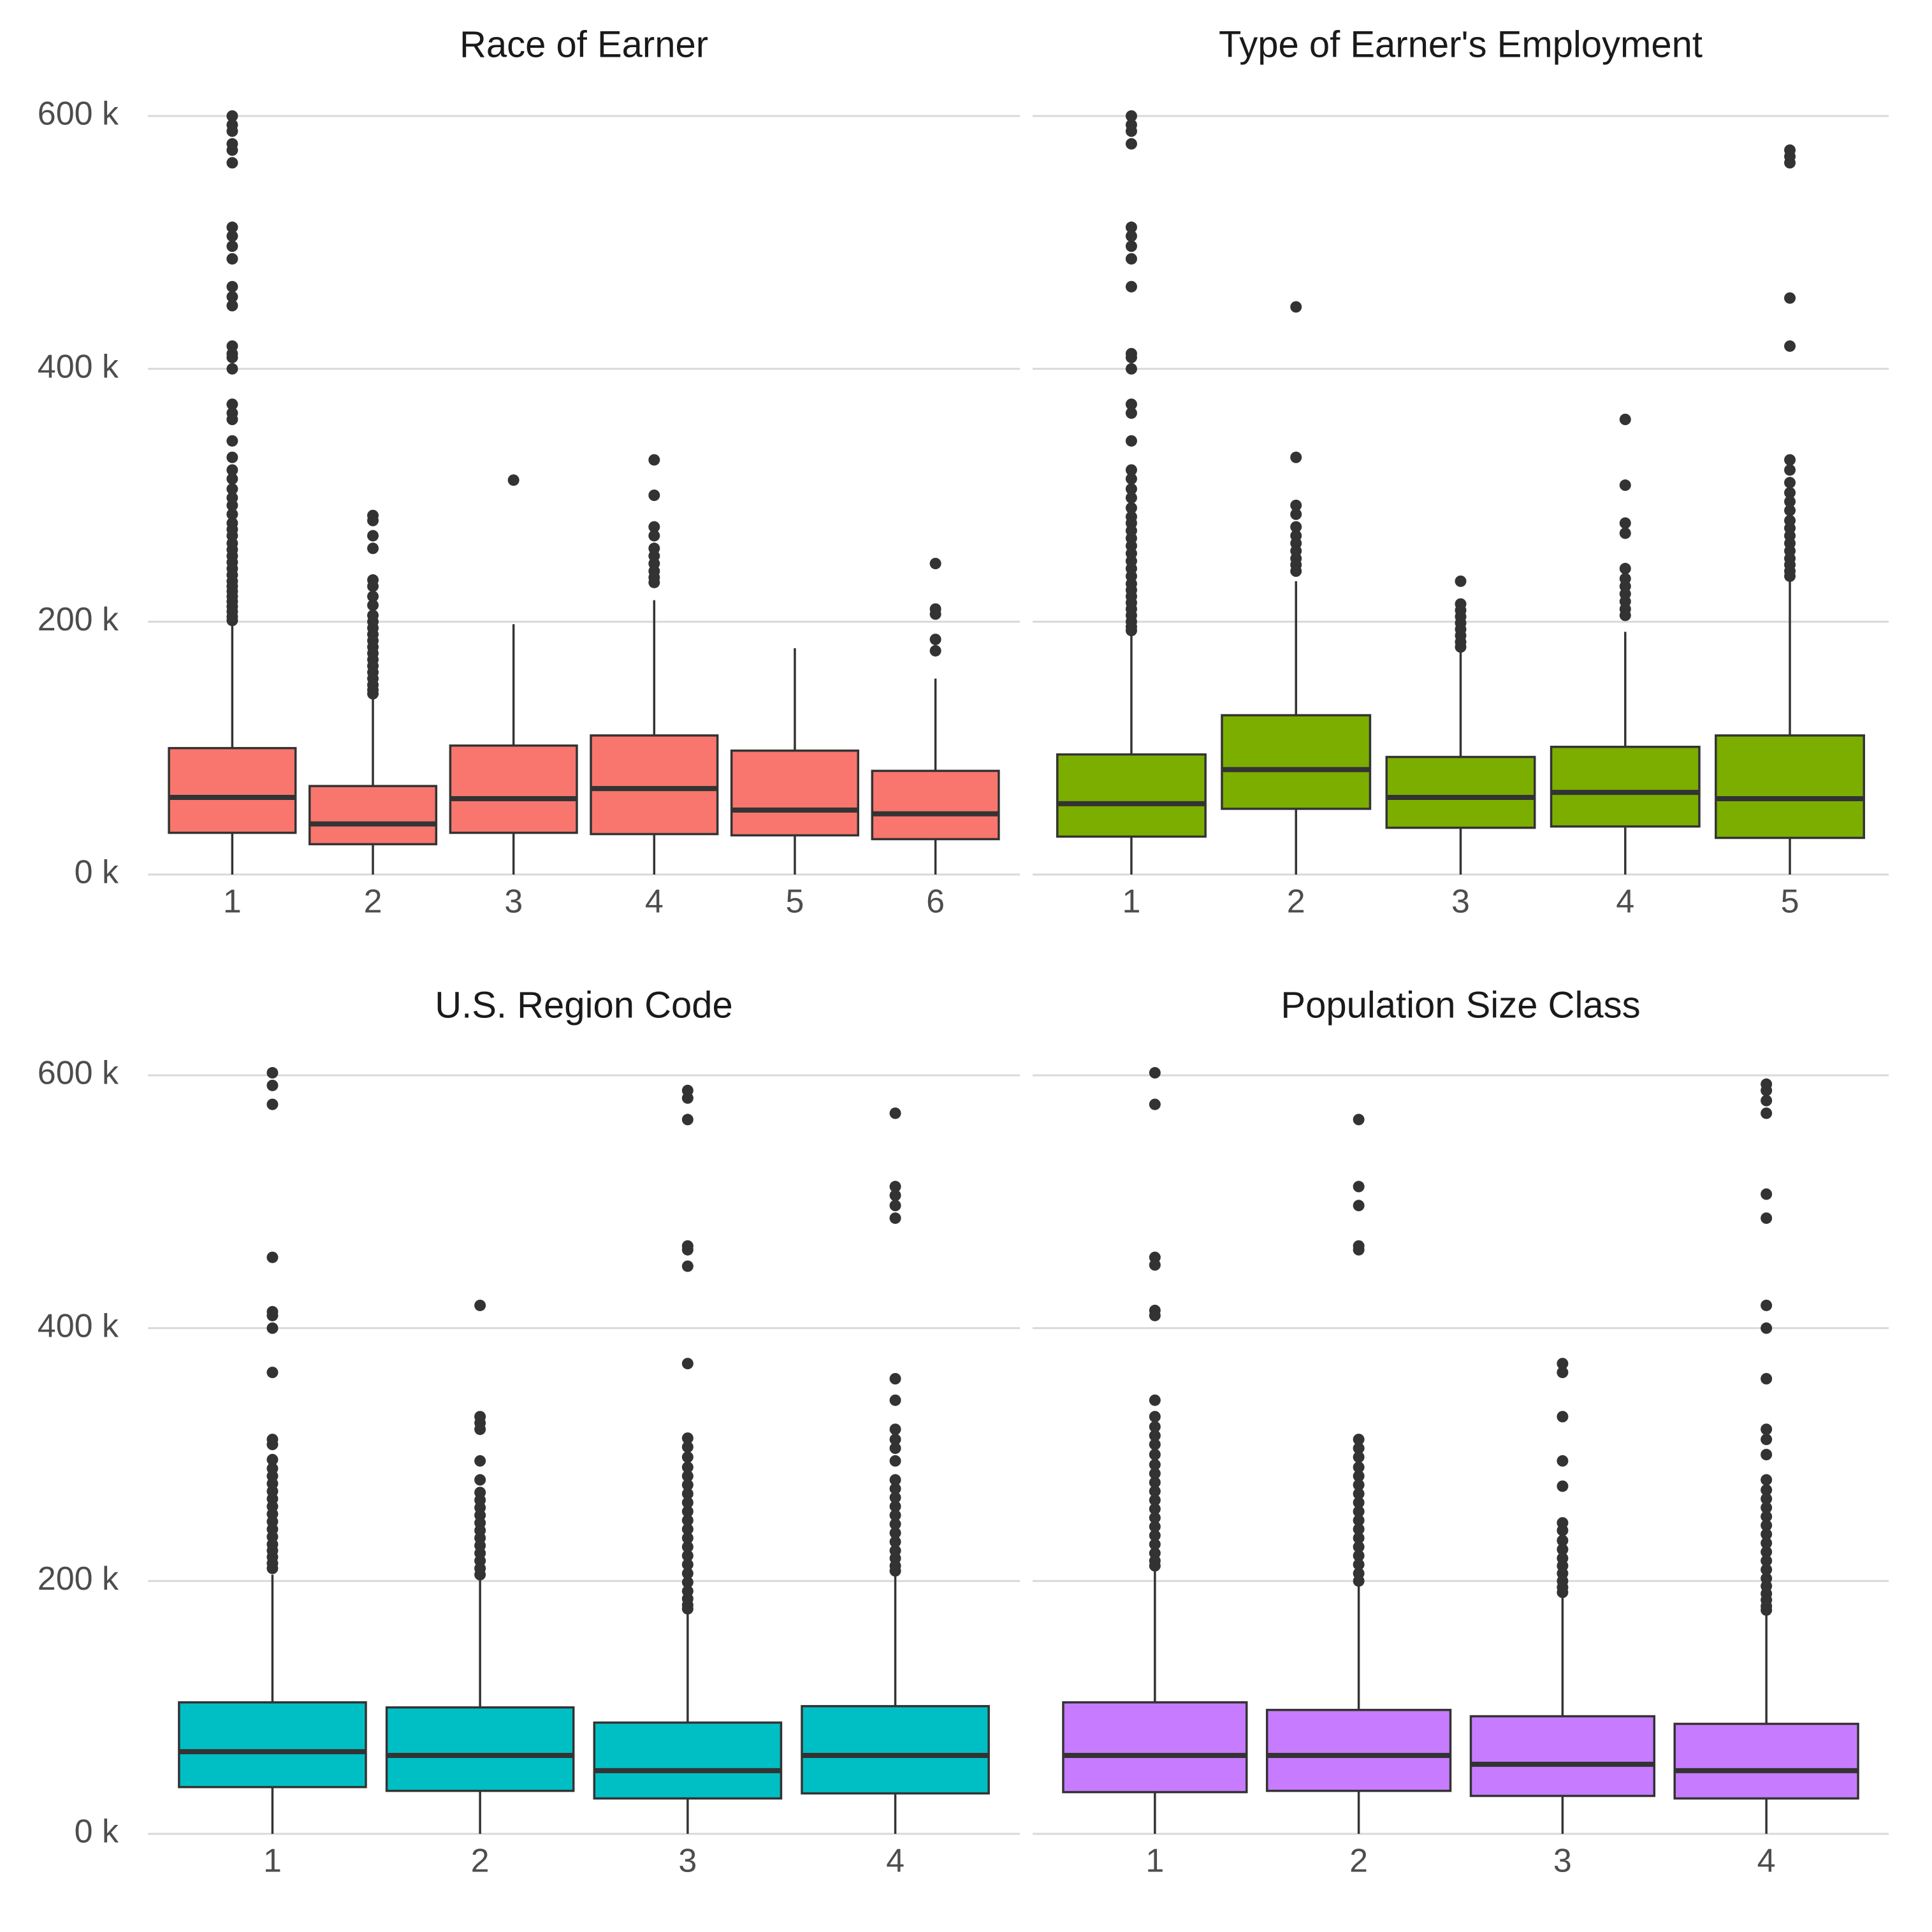  I want to click on x-tick-label: 1, so click(1155, 1862).